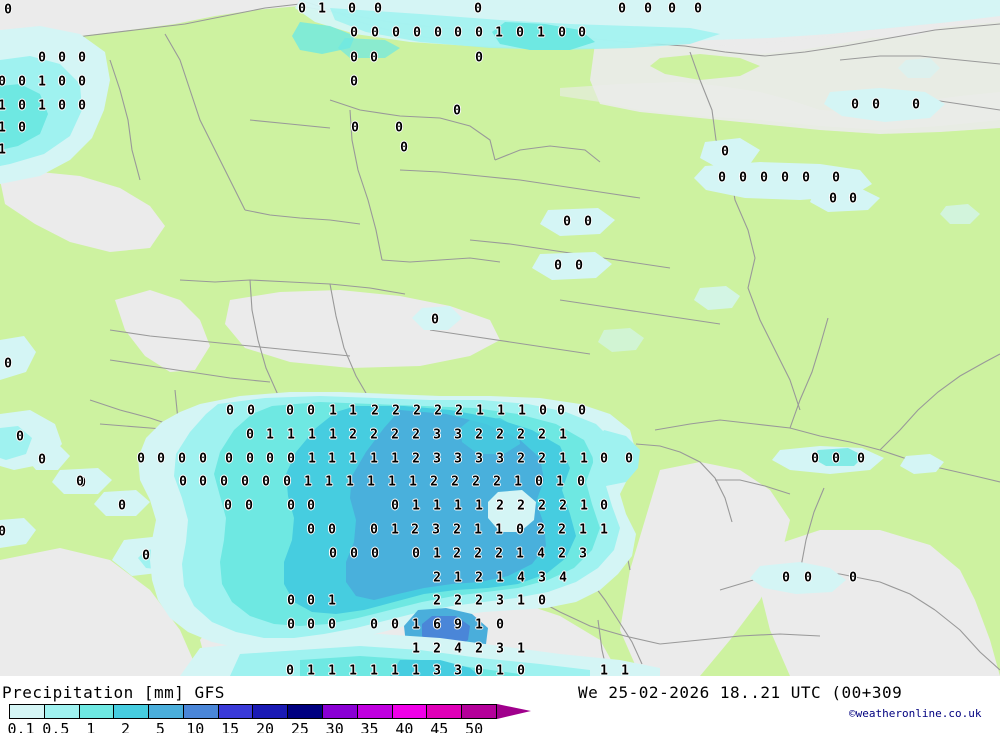 Image resolution: width=1000 pixels, height=733 pixels. I want to click on precip-value: 9, so click(458, 625).